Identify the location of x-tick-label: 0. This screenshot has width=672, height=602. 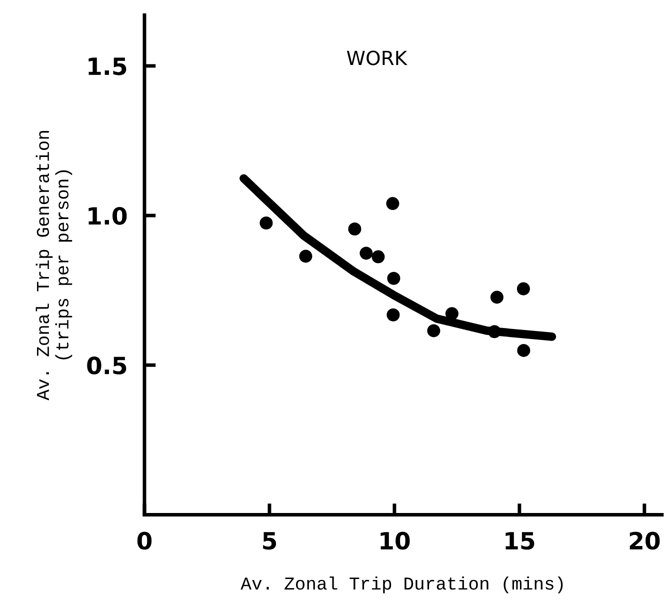
(144, 541).